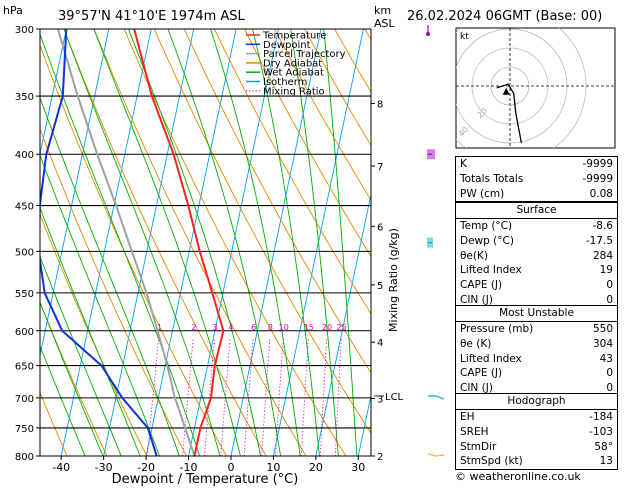 This screenshot has width=629, height=490. Describe the element at coordinates (606, 358) in the screenshot. I see `row-value: 43` at that location.